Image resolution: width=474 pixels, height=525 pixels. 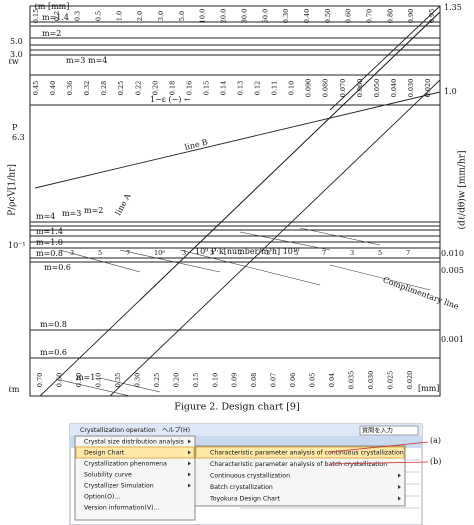 What do you see at coordinates (170, 99) in the screenshot?
I see `label: 1−ε (−) ←` at bounding box center [170, 99].